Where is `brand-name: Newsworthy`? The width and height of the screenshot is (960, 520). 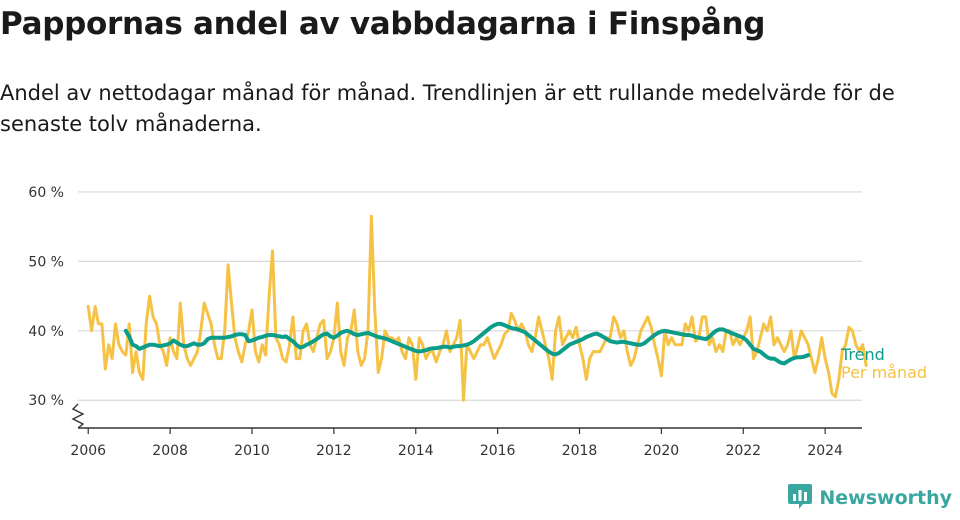
brand-name: Newsworthy is located at coordinates (885, 498).